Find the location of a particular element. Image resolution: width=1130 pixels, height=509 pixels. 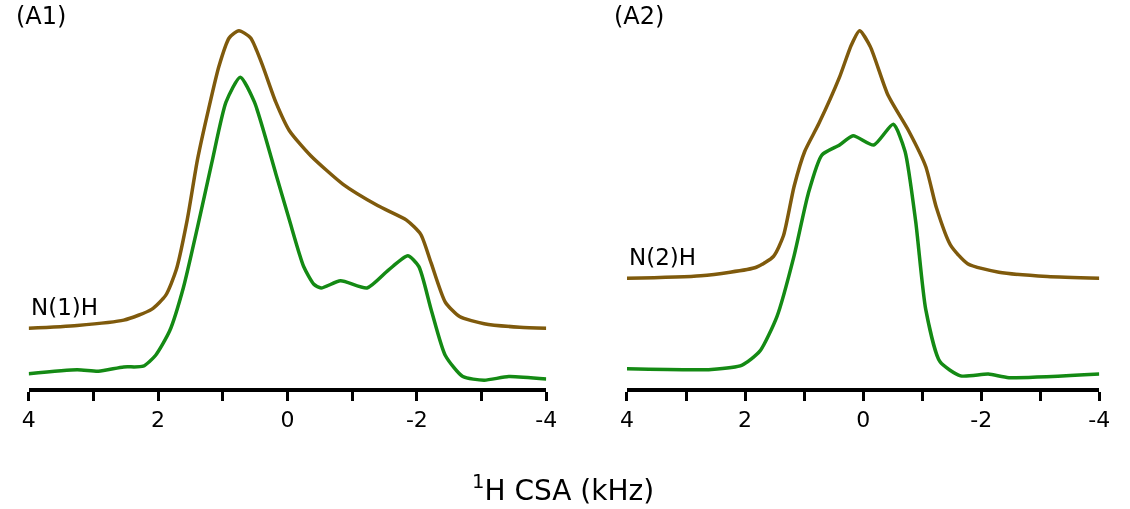

series-label: N(1)H is located at coordinates (65, 307).